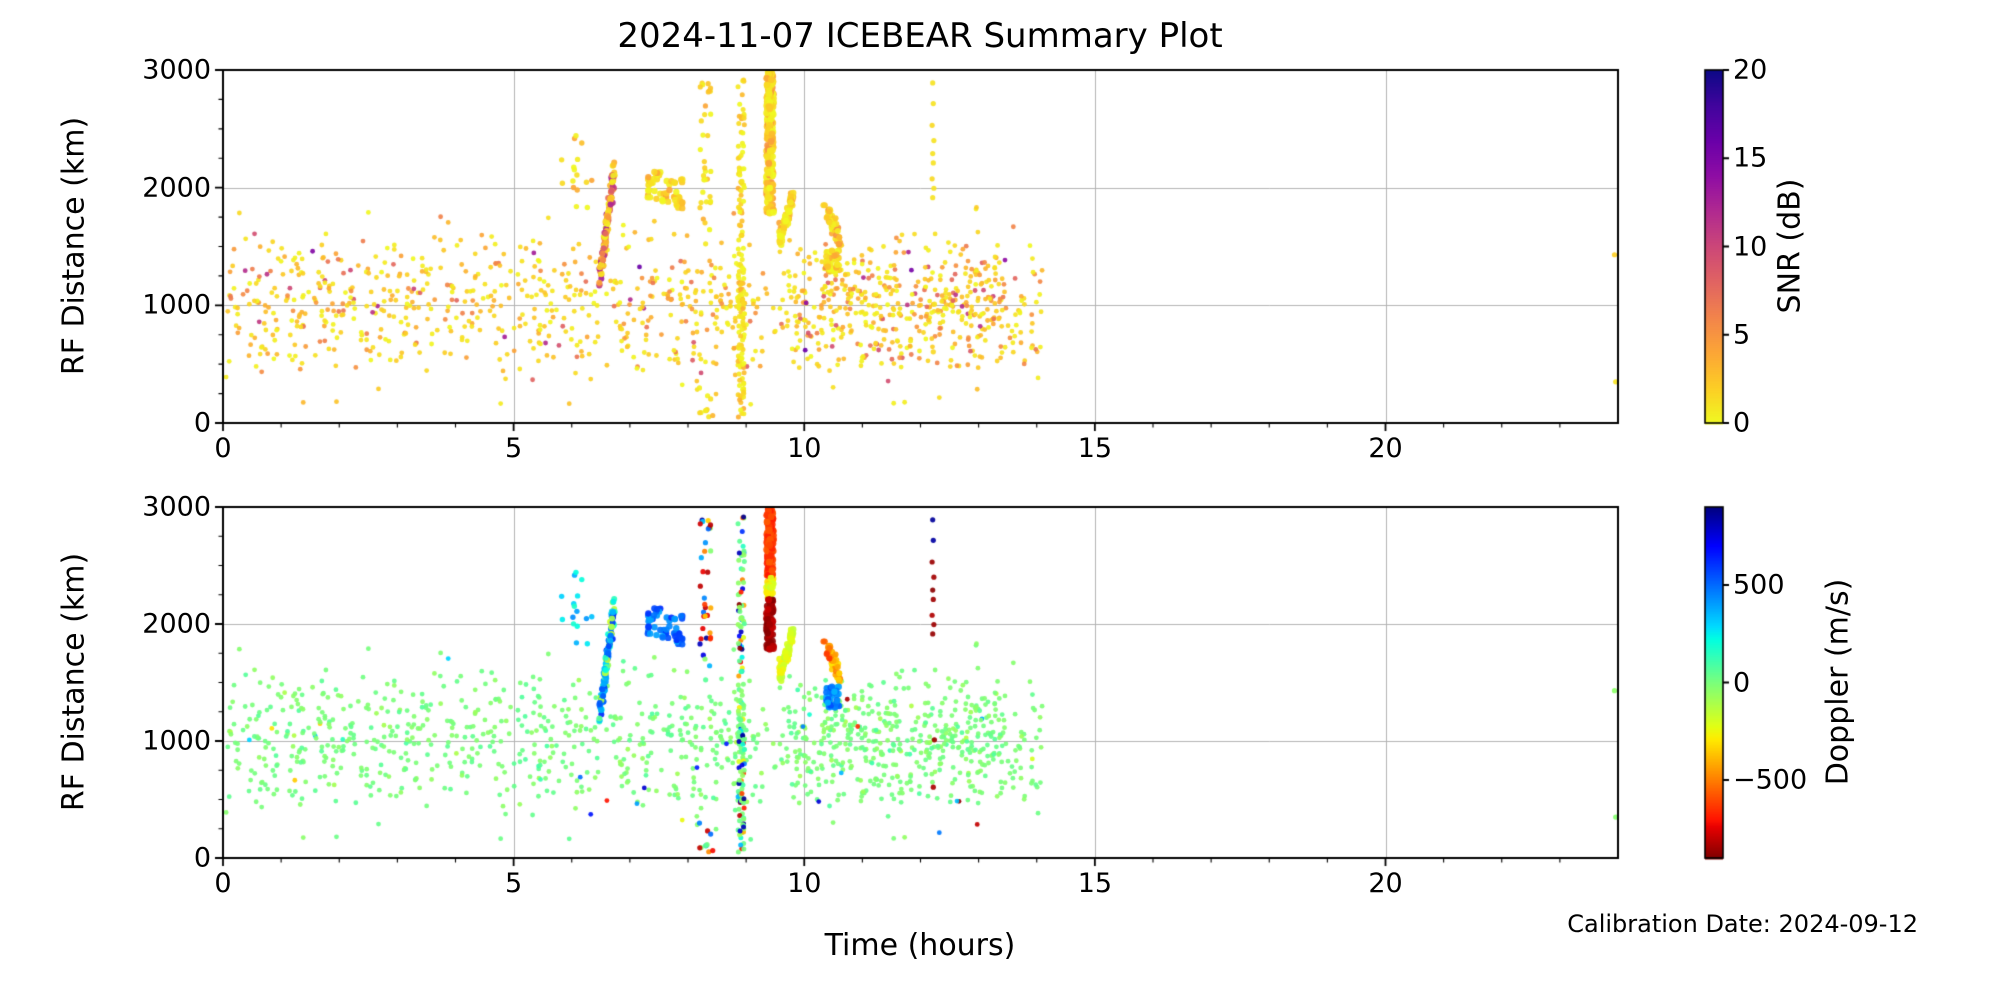 The width and height of the screenshot is (2000, 1000). I want to click on rf-distance-axis-label-top: RF Distance (km), so click(74, 246).